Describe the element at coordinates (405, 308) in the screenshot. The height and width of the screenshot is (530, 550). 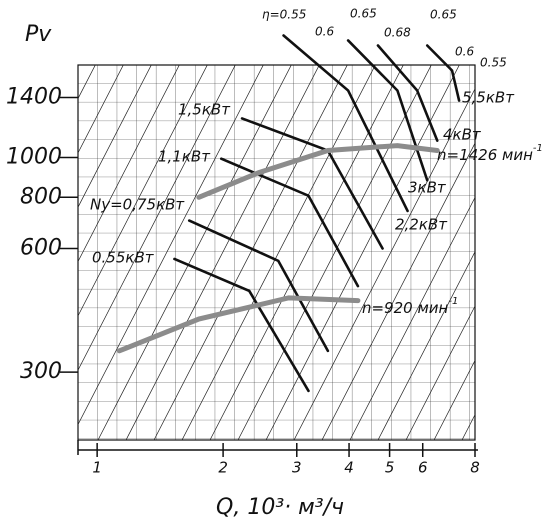
I see `series-label-text: n=920 мин` at that location.